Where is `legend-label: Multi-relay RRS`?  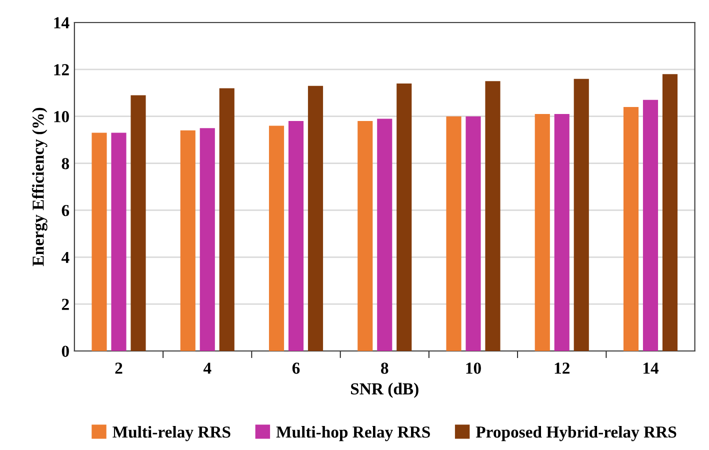
legend-label: Multi-relay RRS is located at coordinates (171, 434).